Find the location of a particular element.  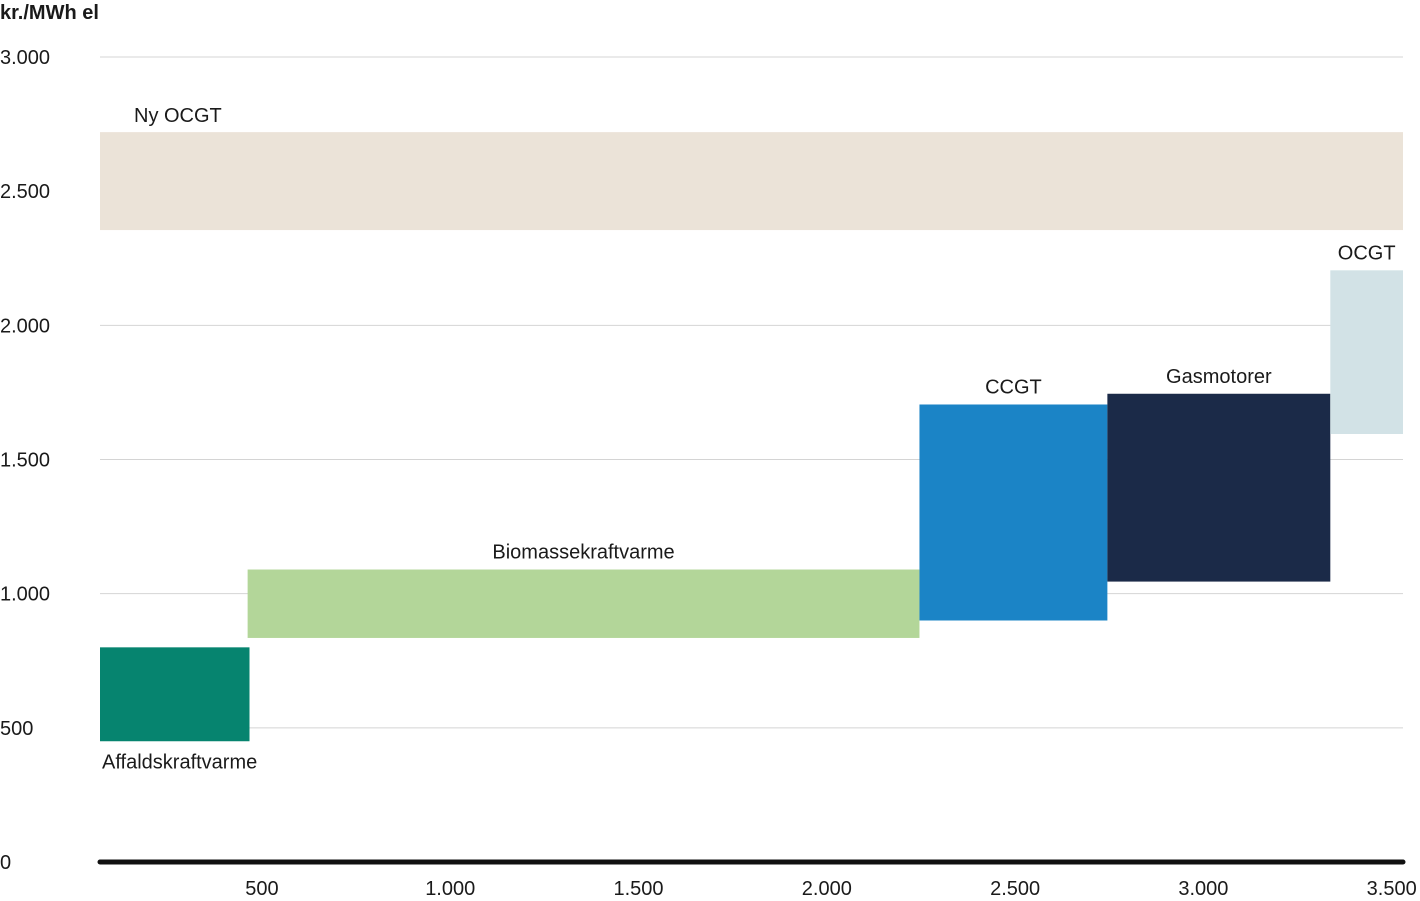

bar-biomassekraftvarme is located at coordinates (583, 603).